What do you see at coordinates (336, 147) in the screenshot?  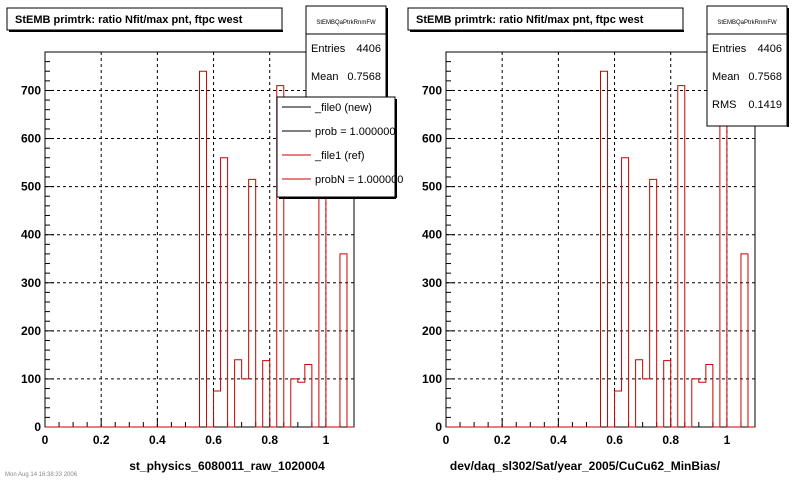 I see `legend-box` at bounding box center [336, 147].